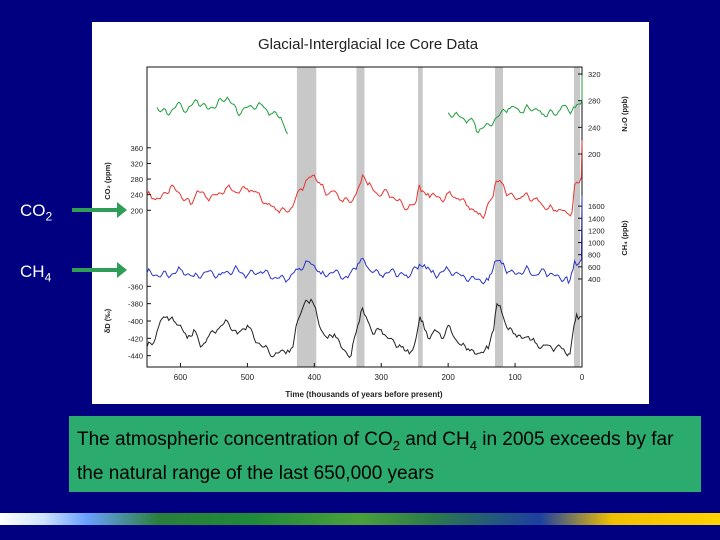  Describe the element at coordinates (594, 127) in the screenshot. I see `n2o-tick-label: 240` at that location.